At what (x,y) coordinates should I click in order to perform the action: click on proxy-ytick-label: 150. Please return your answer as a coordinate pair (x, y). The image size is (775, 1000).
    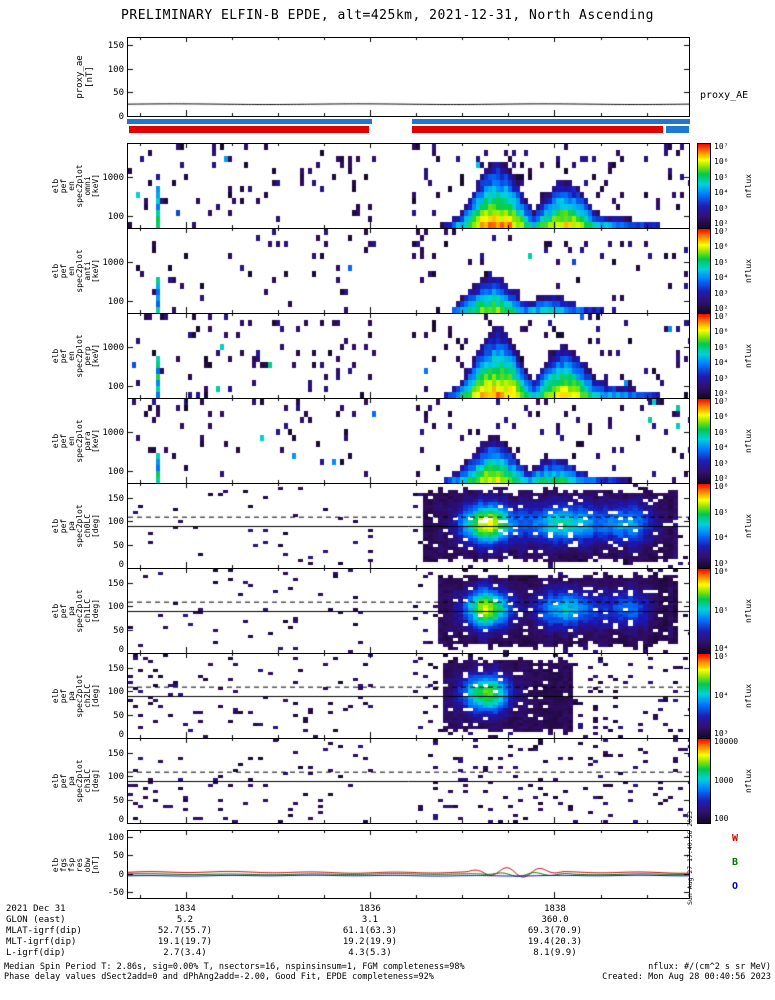
    Looking at the image, I should click on (115, 46).